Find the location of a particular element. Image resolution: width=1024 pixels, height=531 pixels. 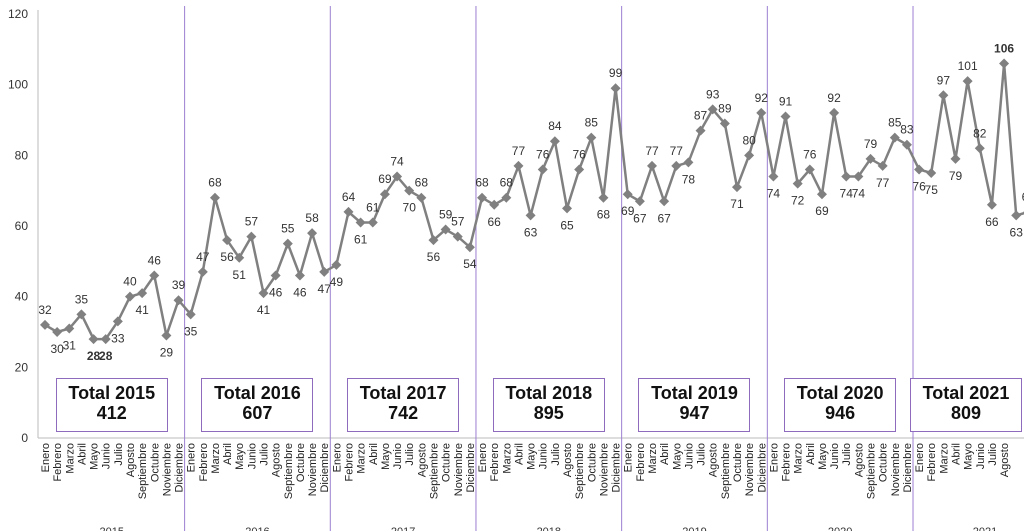

data-label: 84 is located at coordinates (555, 126).